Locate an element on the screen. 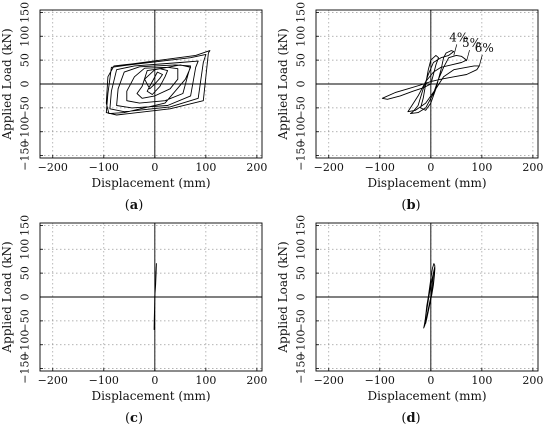 This screenshot has height=430, width=550. caption-c: (c) is located at coordinates (134, 418).